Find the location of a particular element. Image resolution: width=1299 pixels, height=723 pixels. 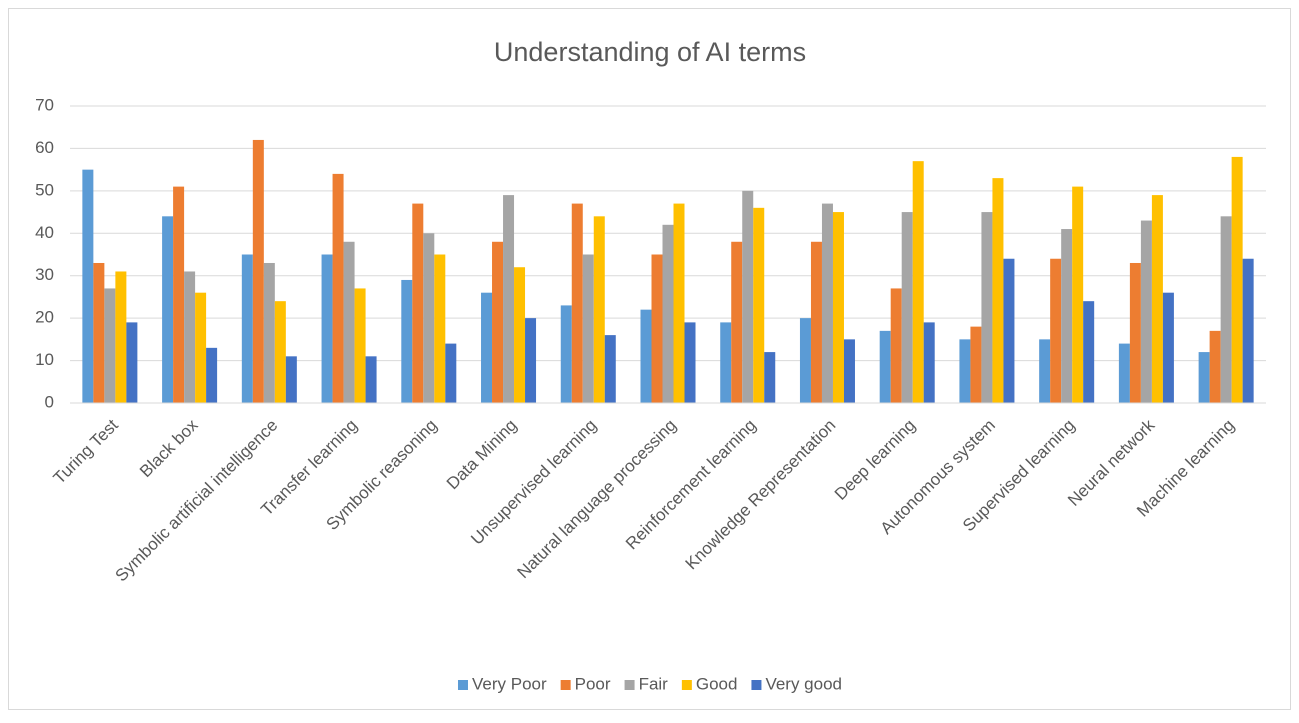

y-tick-label: 50 is located at coordinates (44, 189).